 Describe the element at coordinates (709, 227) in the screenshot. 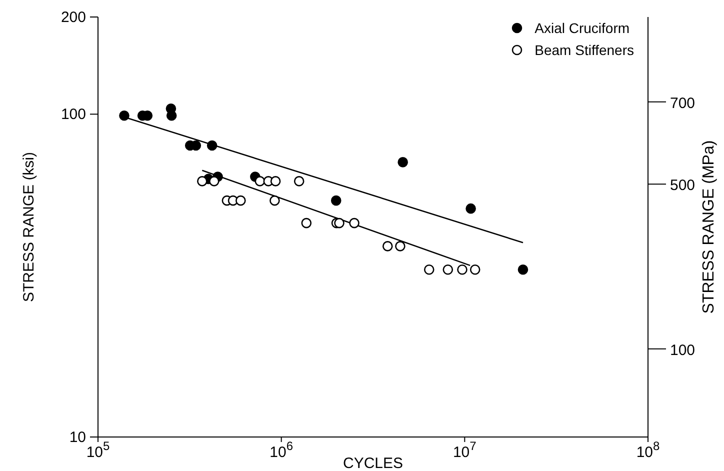

I see `y2-axis-title: STRESS RANGE (MPa)` at that location.